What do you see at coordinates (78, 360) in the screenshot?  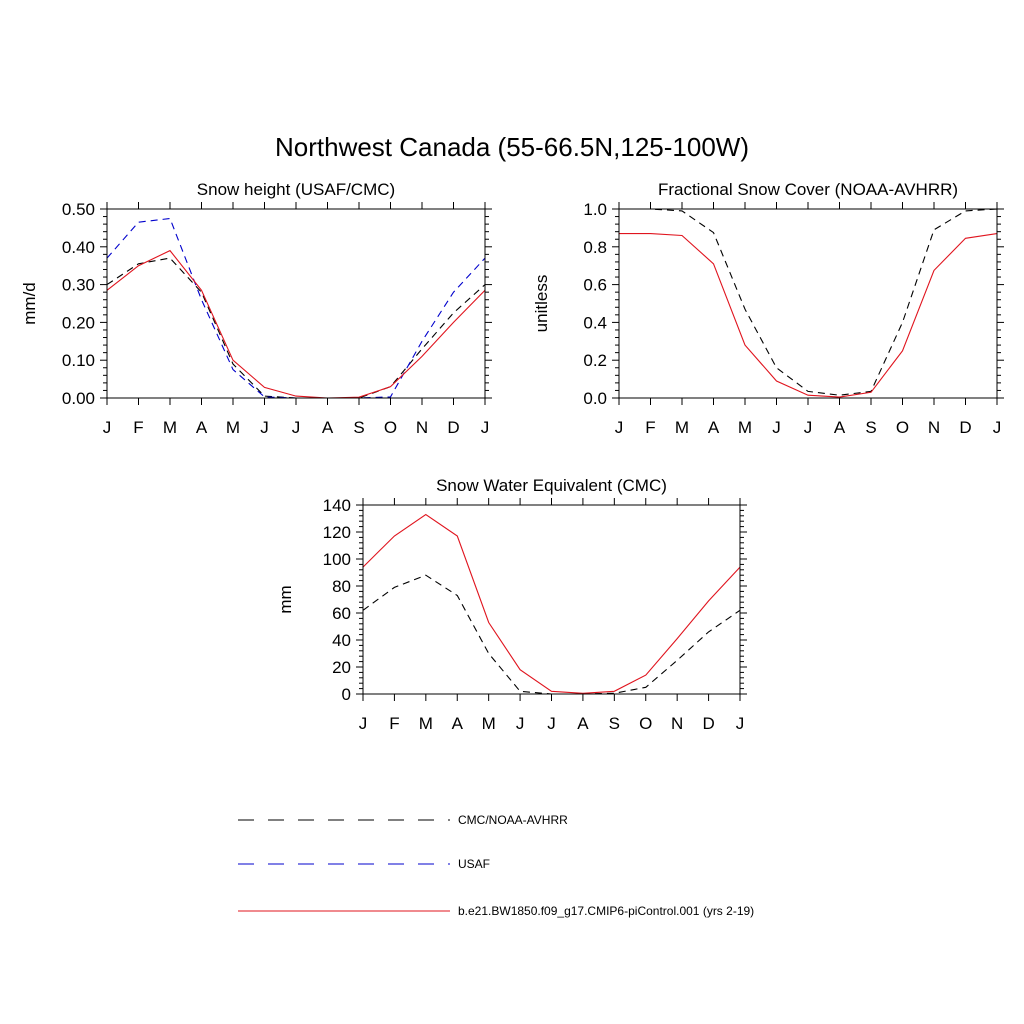 I see `y-tick-label: 0.10` at bounding box center [78, 360].